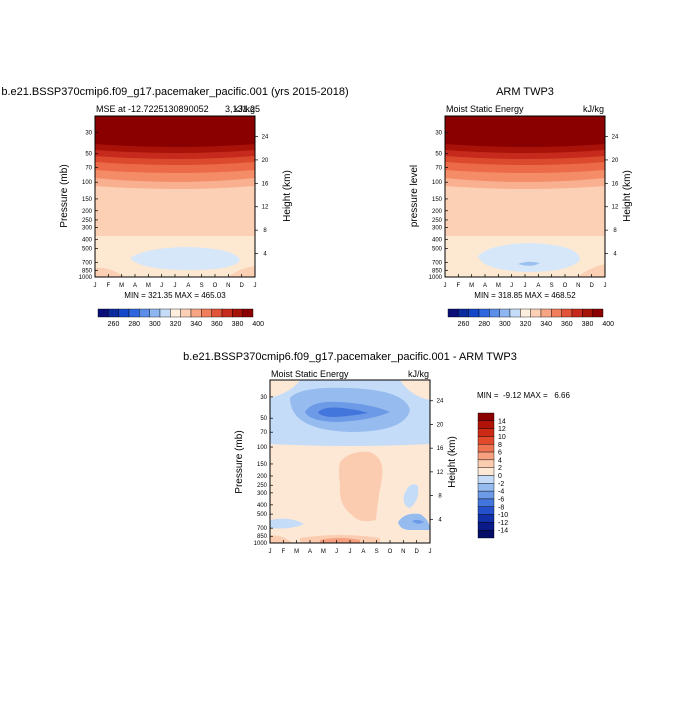 Image resolution: width=700 pixels, height=705 pixels. I want to click on colorbar-label: -8, so click(501, 507).